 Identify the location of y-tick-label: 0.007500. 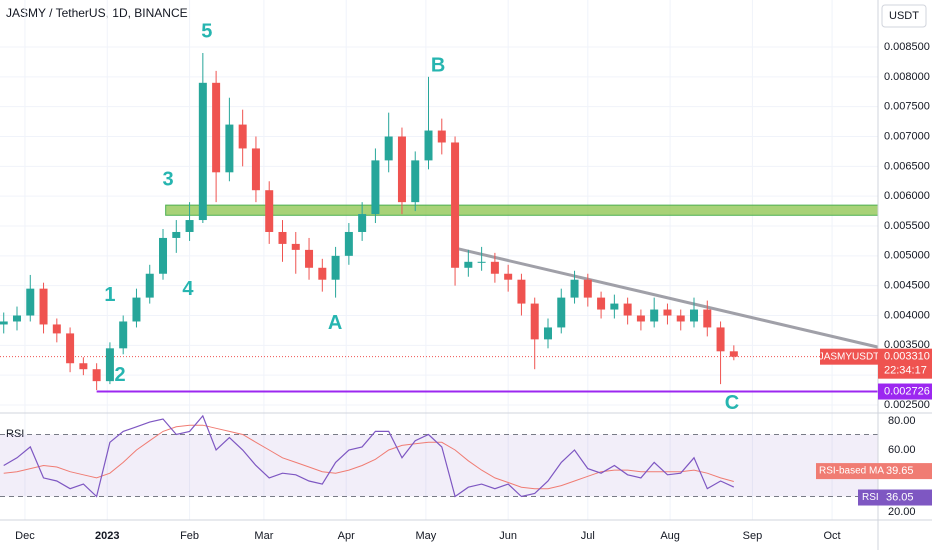
(907, 107).